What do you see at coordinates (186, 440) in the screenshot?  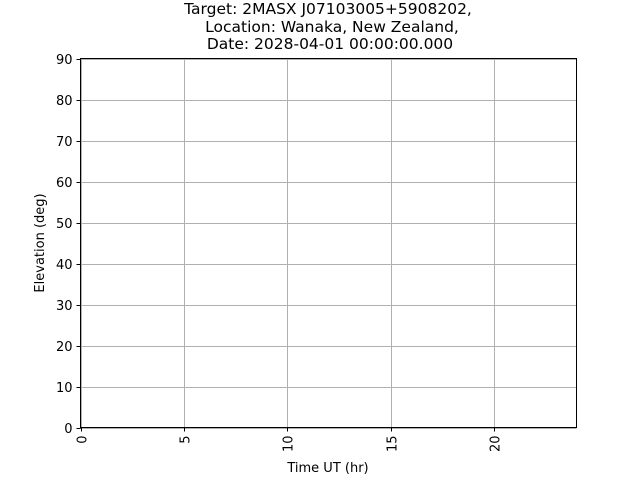 I see `x-tick-label: 5` at bounding box center [186, 440].